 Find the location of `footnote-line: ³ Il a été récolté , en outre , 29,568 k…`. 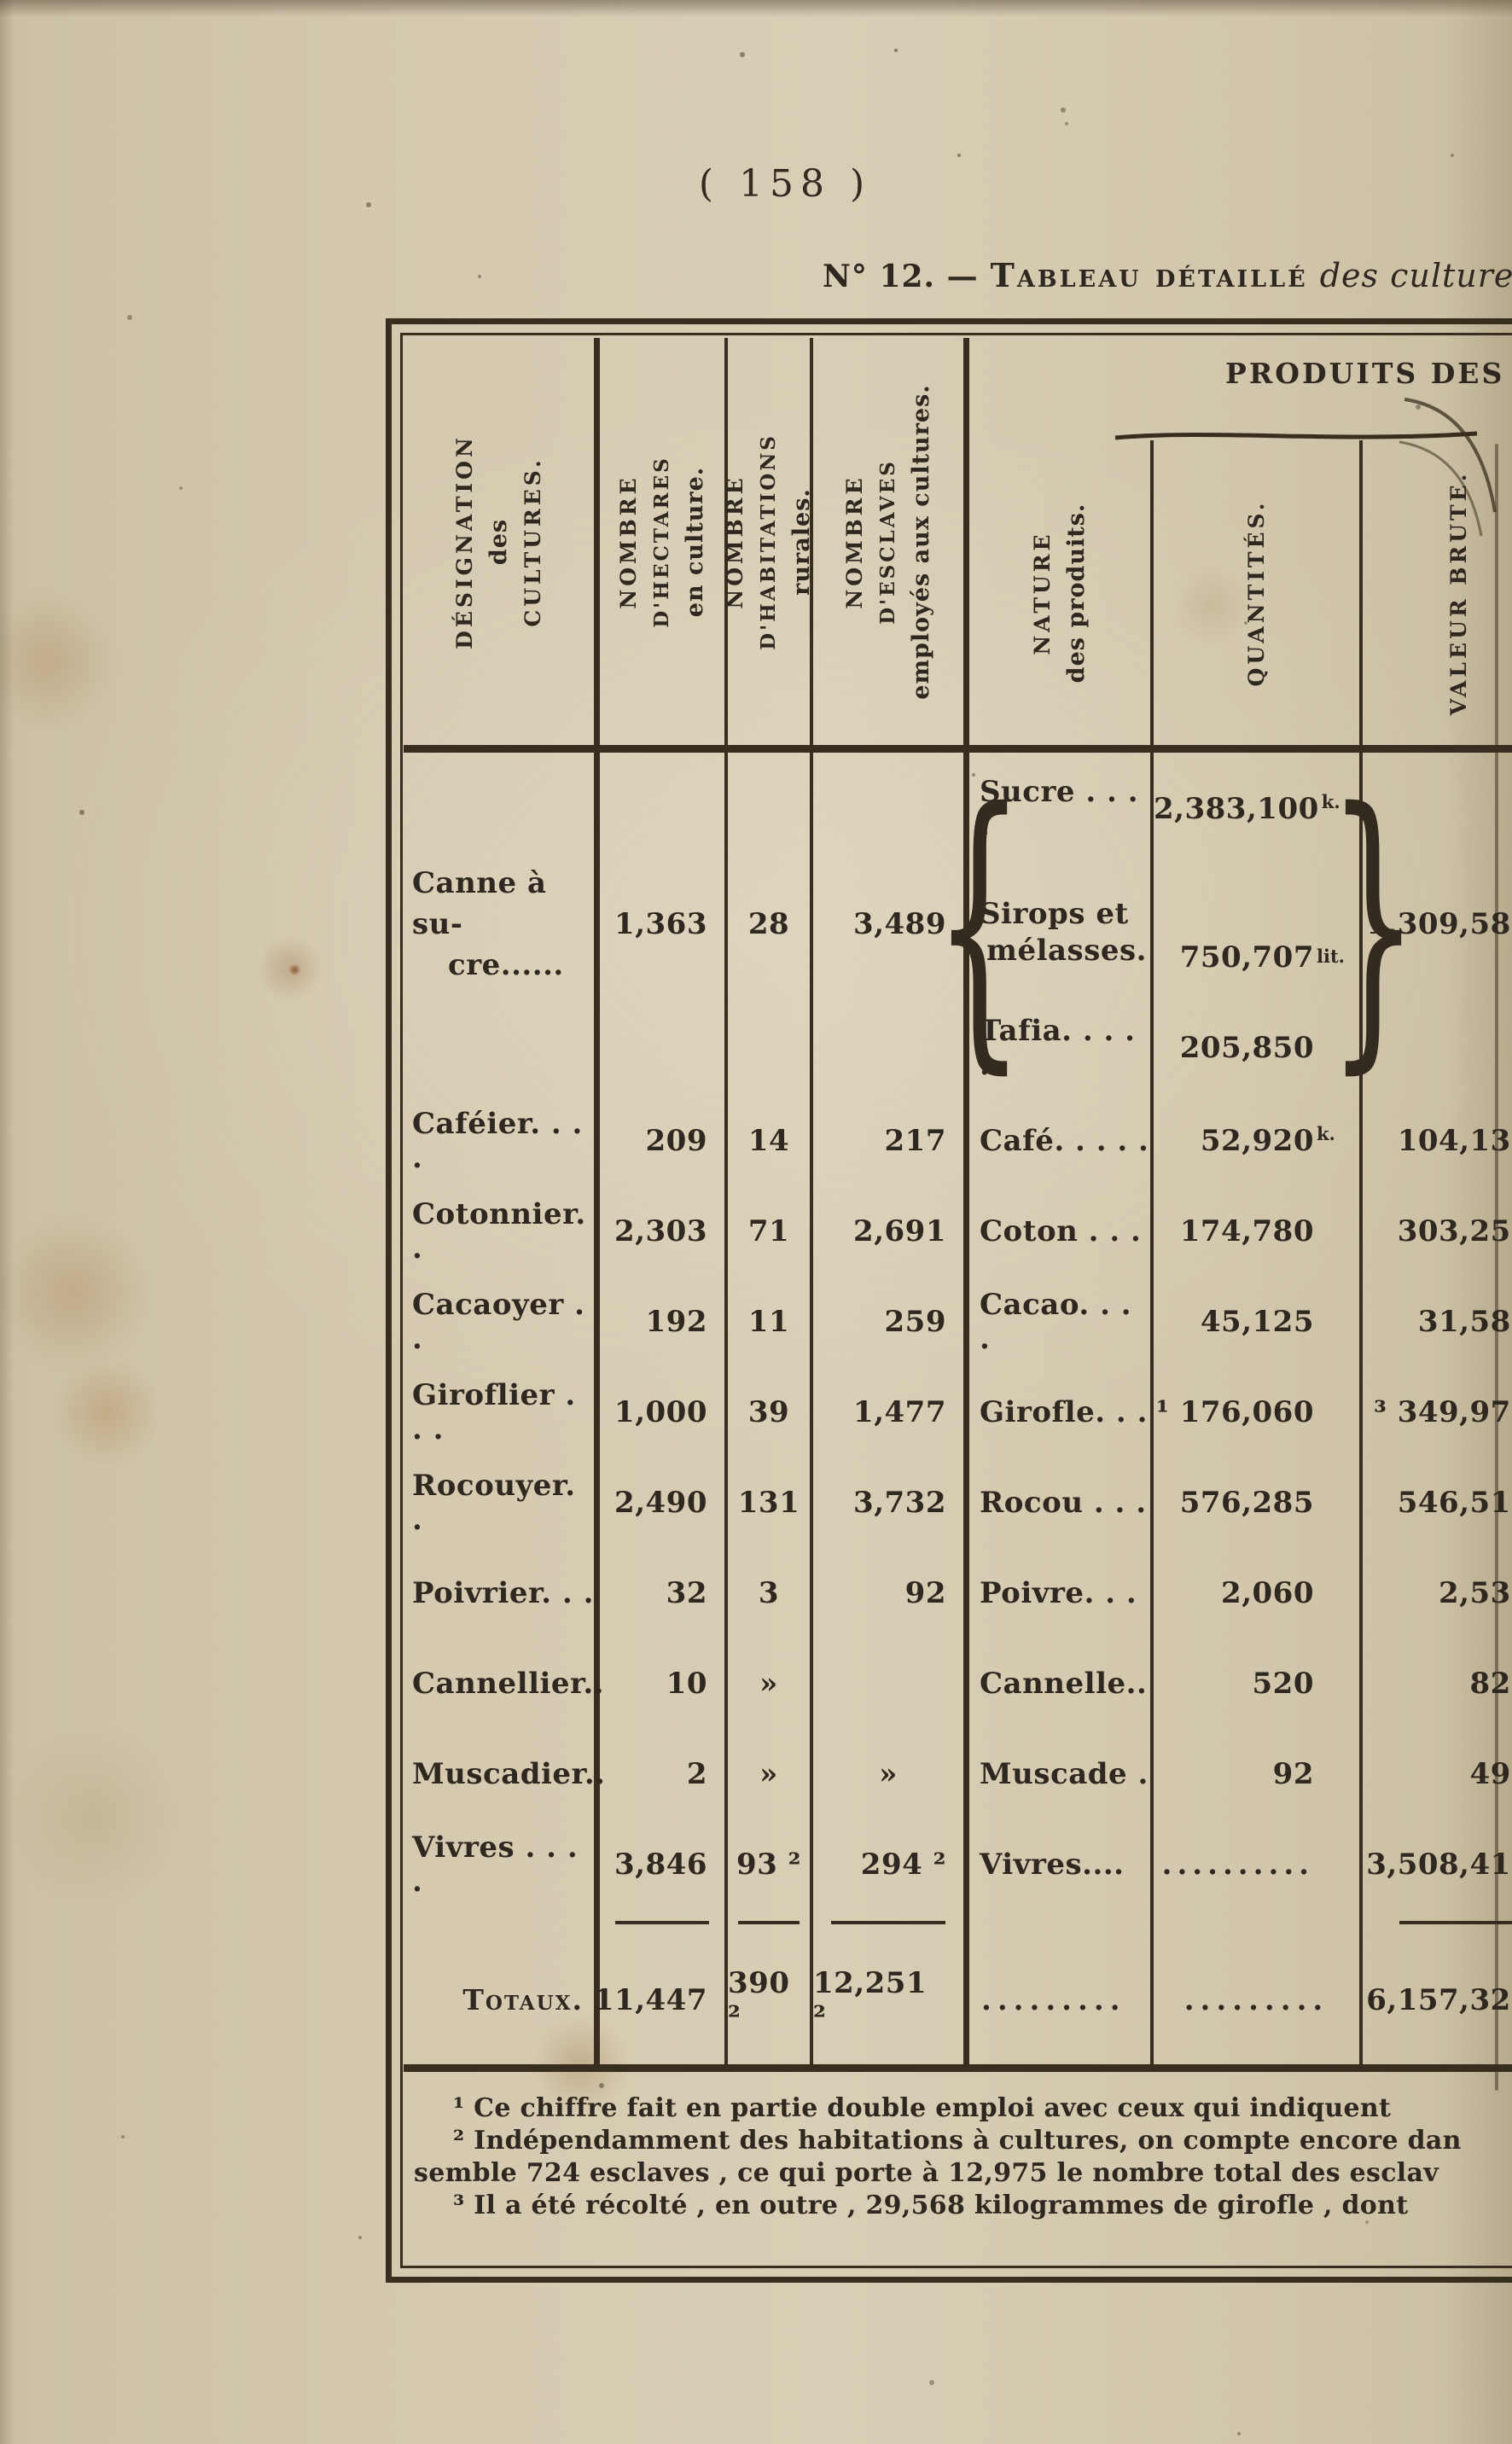

footnote-line: ³ Il a été récolté , en outre , 29,568 k… is located at coordinates (931, 2206).